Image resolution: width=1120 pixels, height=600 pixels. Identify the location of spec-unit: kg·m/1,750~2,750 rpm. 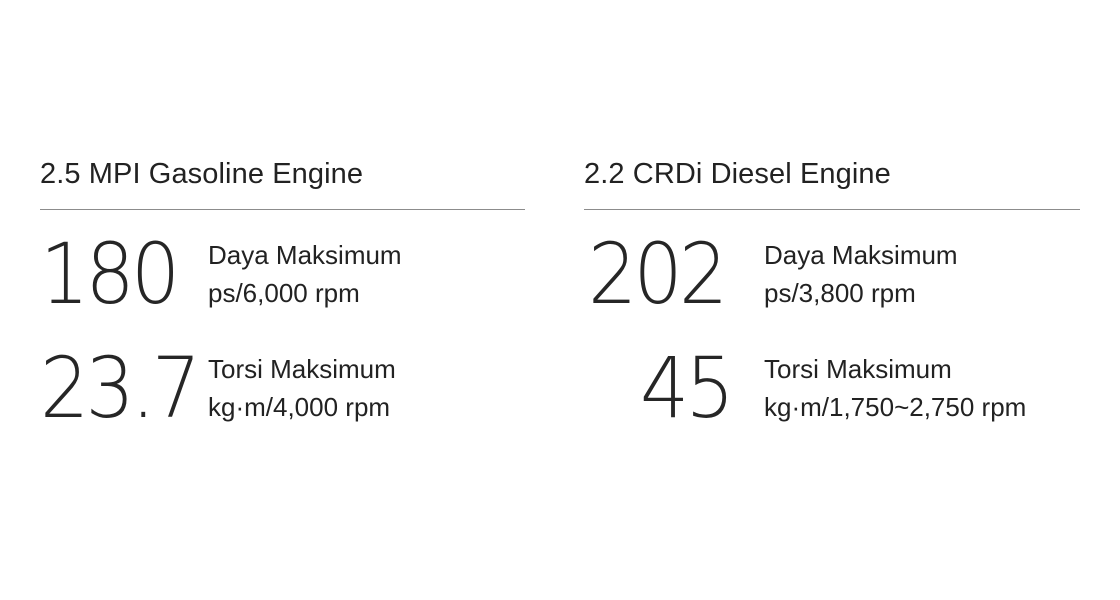
(895, 407).